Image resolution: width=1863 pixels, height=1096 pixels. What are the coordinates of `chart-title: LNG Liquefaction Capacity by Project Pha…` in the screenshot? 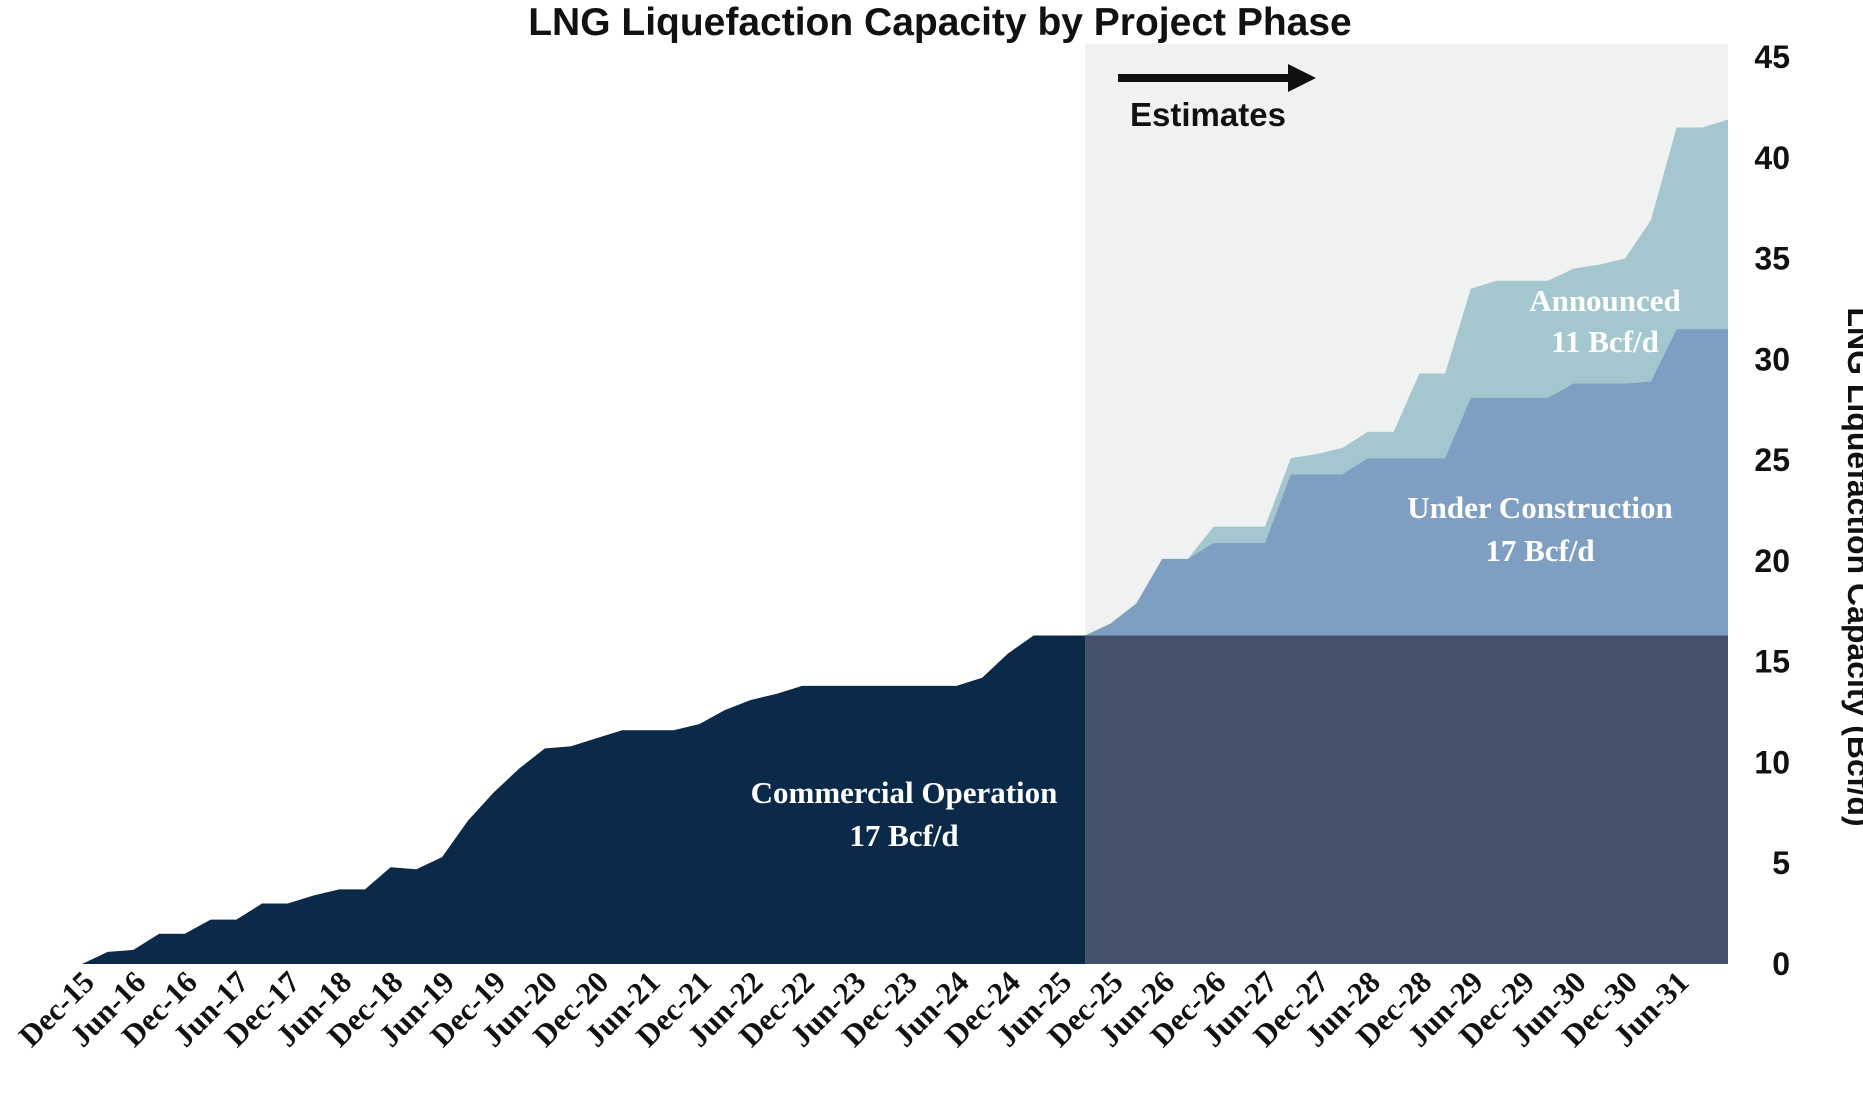 It's located at (940, 22).